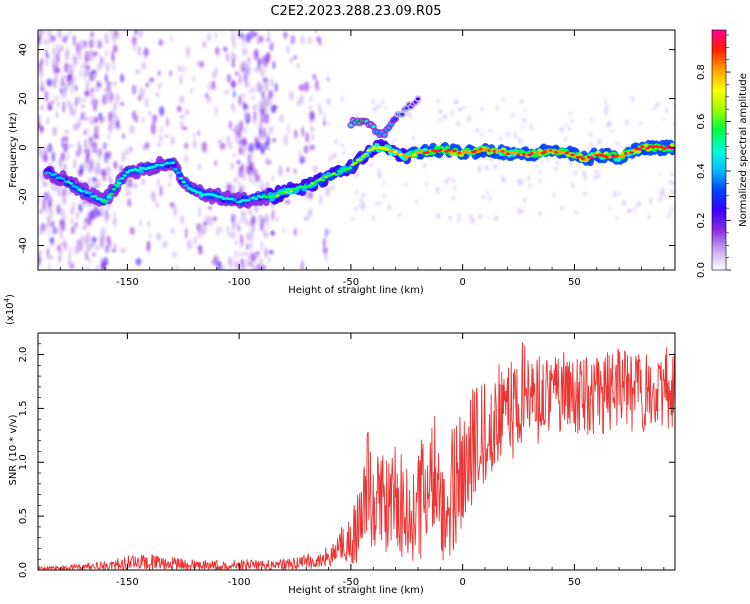 Image resolution: width=750 pixels, height=604 pixels. What do you see at coordinates (462, 282) in the screenshot?
I see `spectrogram-x-tick-label: 0` at bounding box center [462, 282].